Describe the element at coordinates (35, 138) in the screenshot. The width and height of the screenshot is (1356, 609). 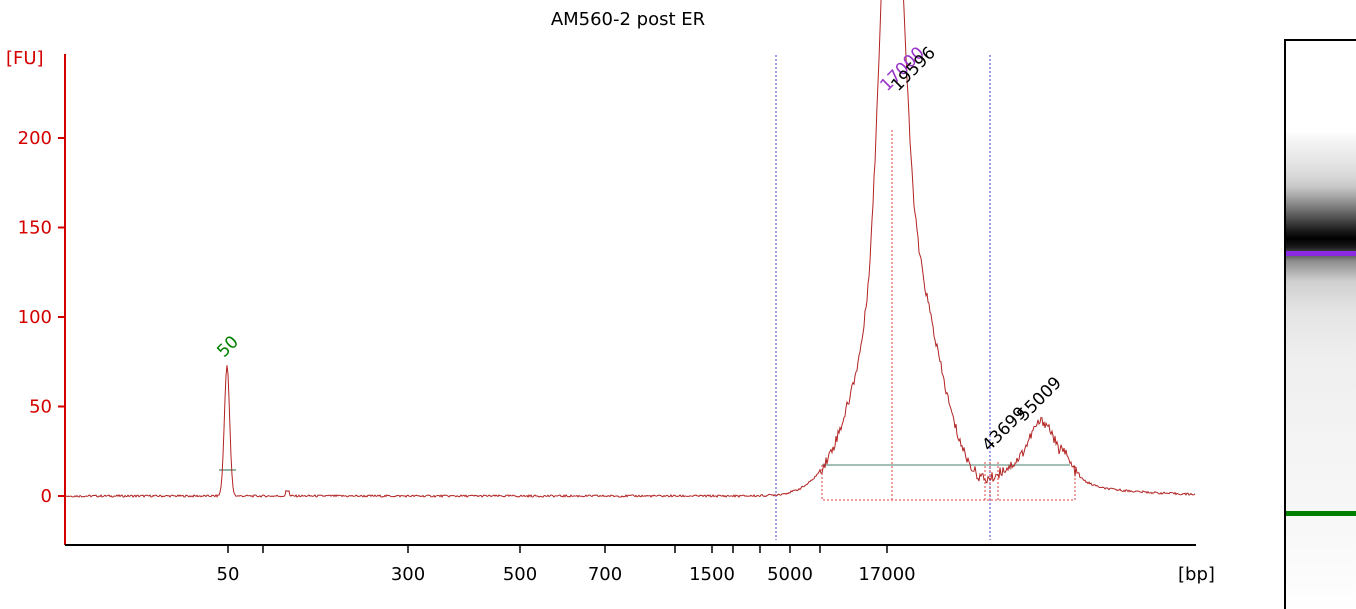
I see `y-tick-label: 200` at that location.